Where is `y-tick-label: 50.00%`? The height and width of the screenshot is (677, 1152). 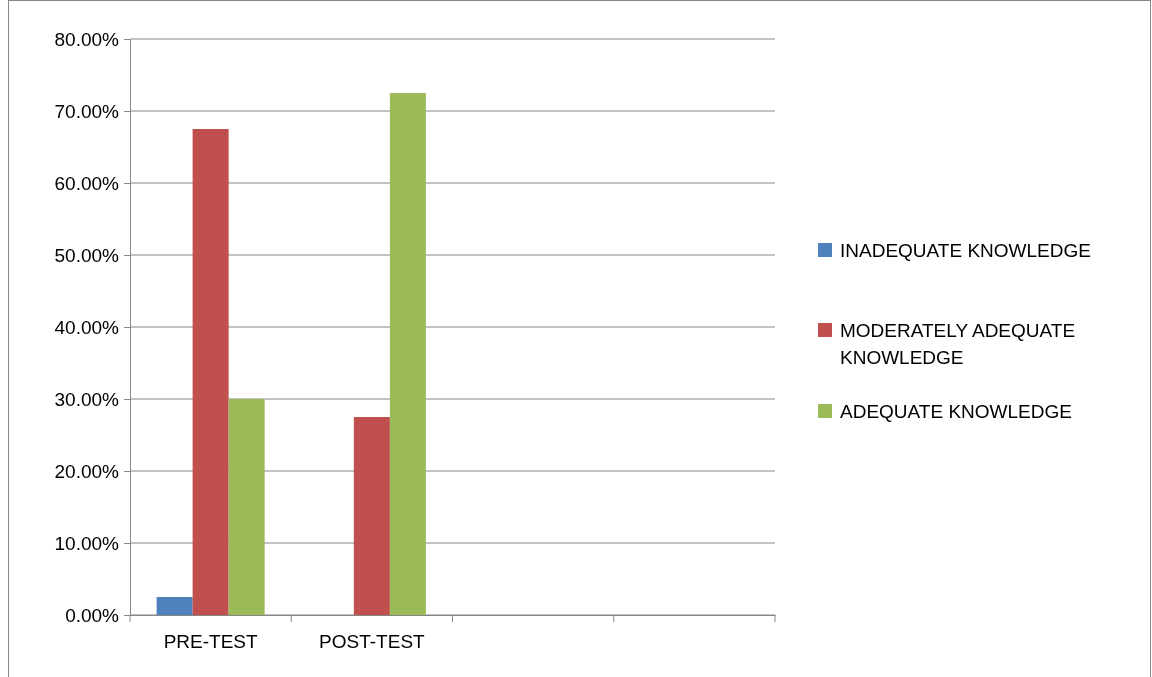 y-tick-label: 50.00% is located at coordinates (87, 255).